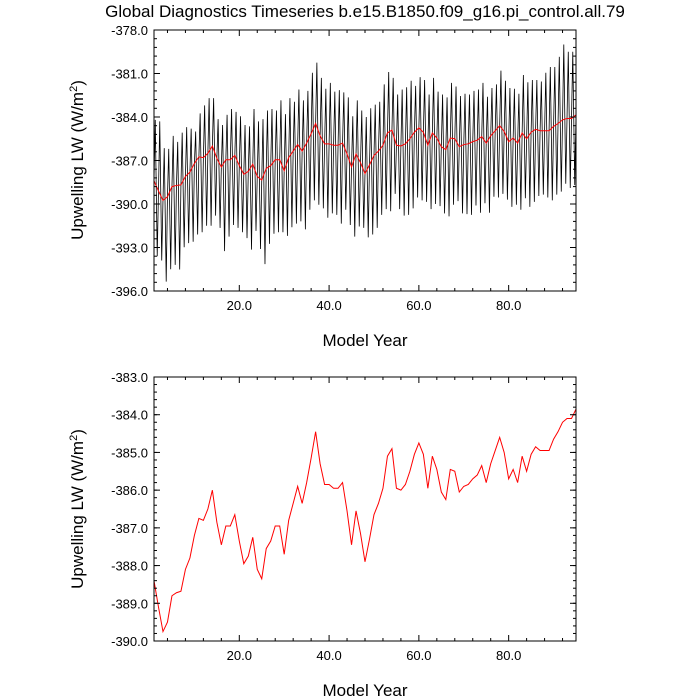  Describe the element at coordinates (418, 305) in the screenshot. I see `top-xtick-label: 60.0` at that location.